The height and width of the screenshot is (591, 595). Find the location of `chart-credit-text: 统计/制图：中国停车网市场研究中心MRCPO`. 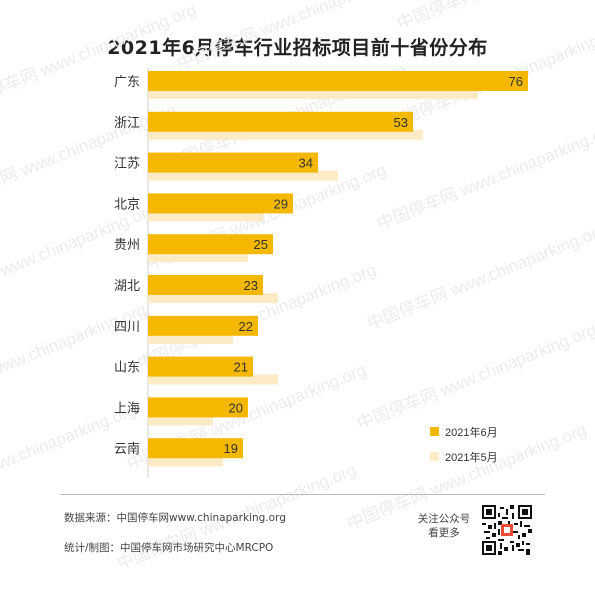

chart-credit-text: 统计/制图：中国停车网市场研究中心MRCPO is located at coordinates (169, 548).